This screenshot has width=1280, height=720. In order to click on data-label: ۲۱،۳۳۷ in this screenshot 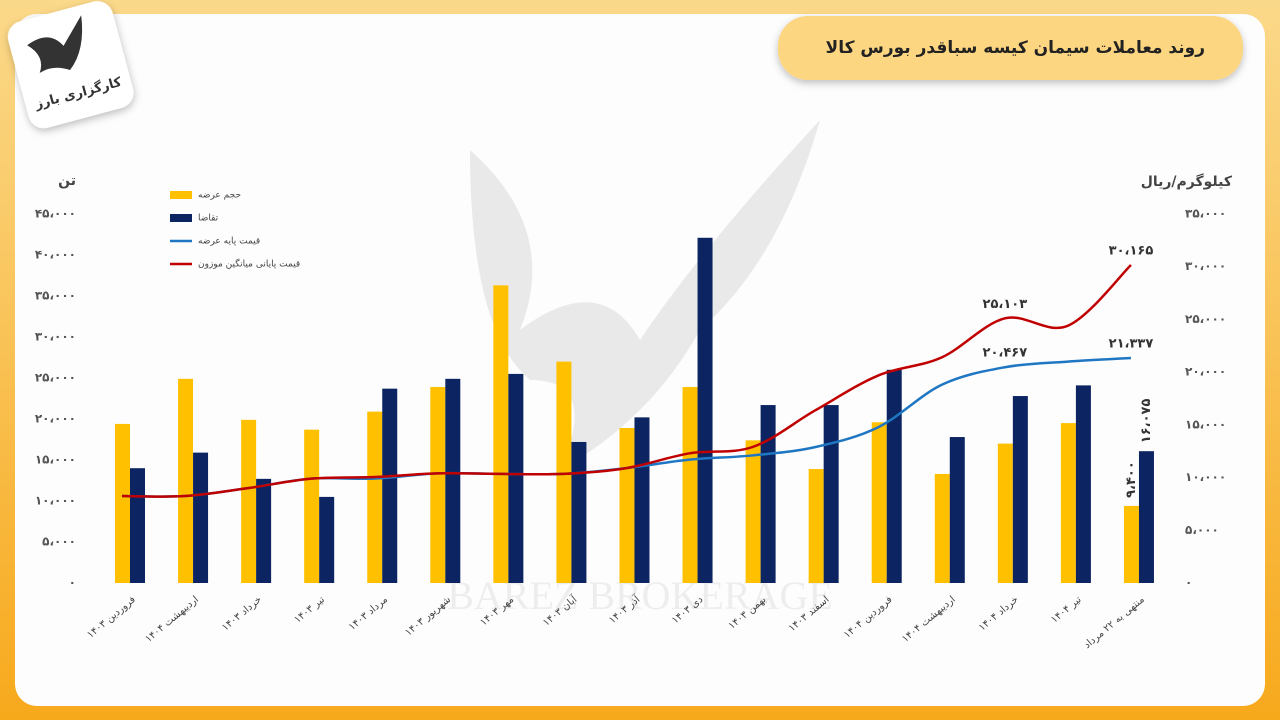, I will do `click(1131, 344)`.